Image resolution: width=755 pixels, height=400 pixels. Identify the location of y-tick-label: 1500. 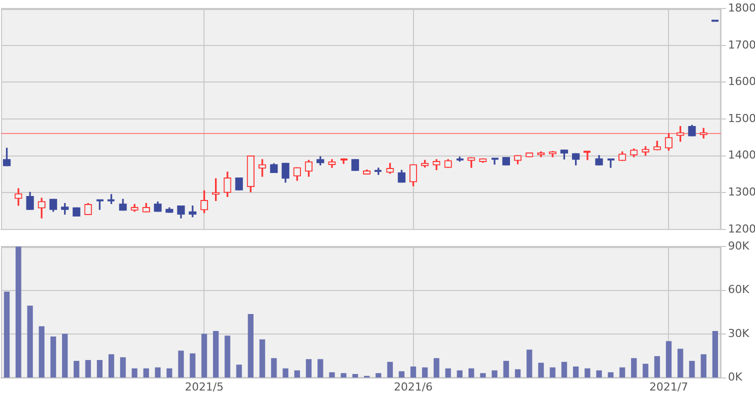
(741, 118).